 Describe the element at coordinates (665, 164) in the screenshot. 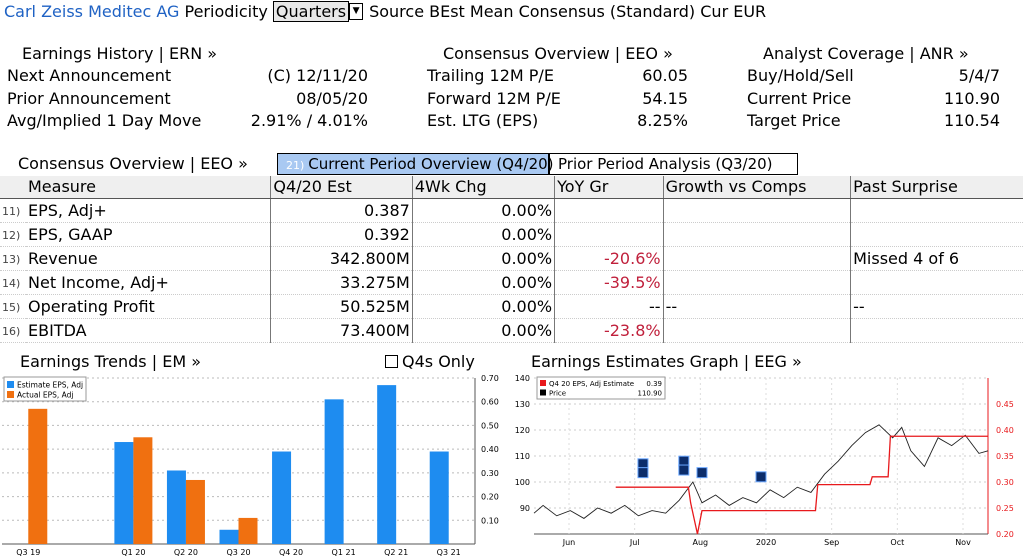

I see `tab-prior-period-label: Prior Period Analysis (Q3/20)` at that location.